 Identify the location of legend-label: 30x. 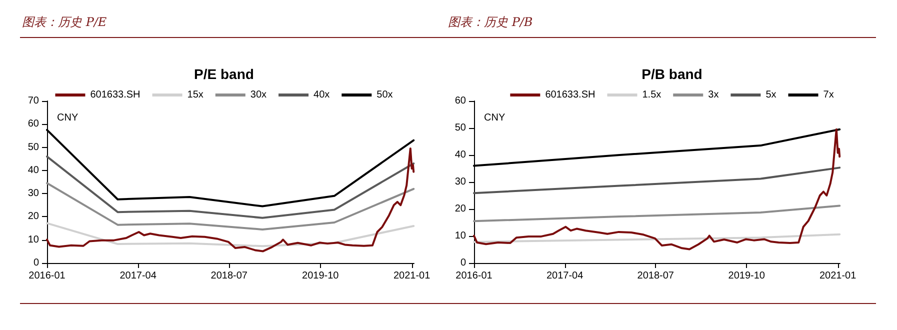
(258, 95).